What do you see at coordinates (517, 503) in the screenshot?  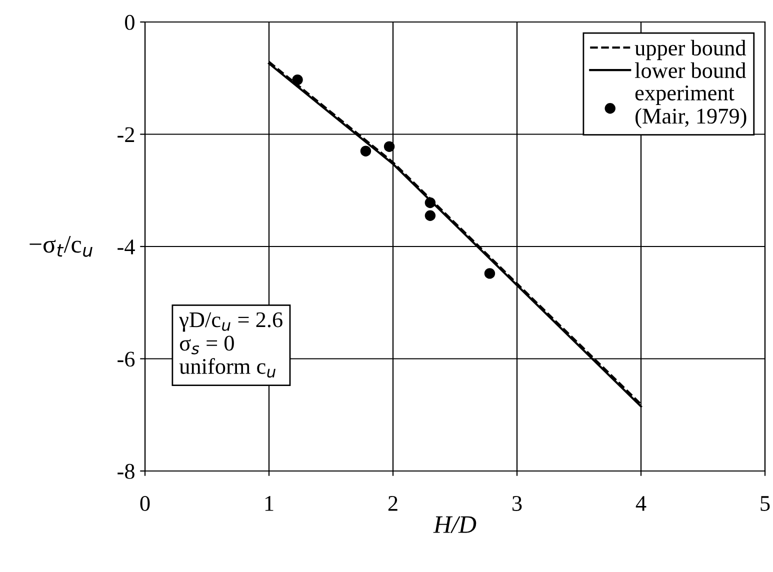 I see `x-tick-label: 3` at bounding box center [517, 503].